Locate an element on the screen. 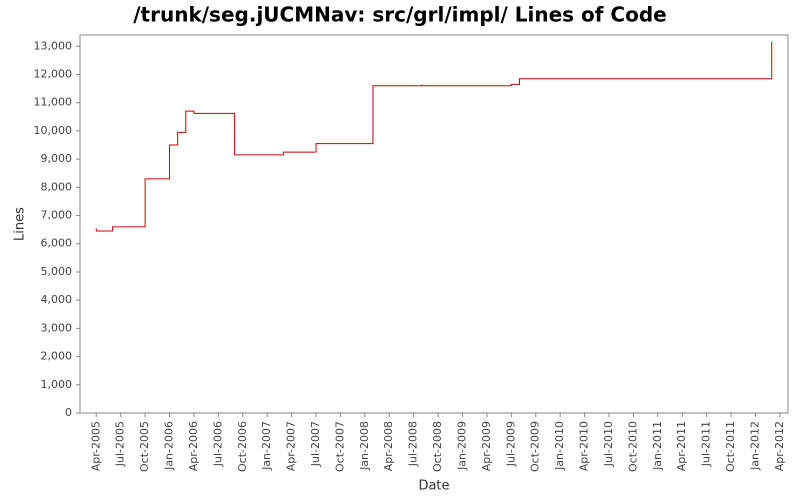 The height and width of the screenshot is (500, 800). y-tick-label: 7,000 is located at coordinates (57, 215).